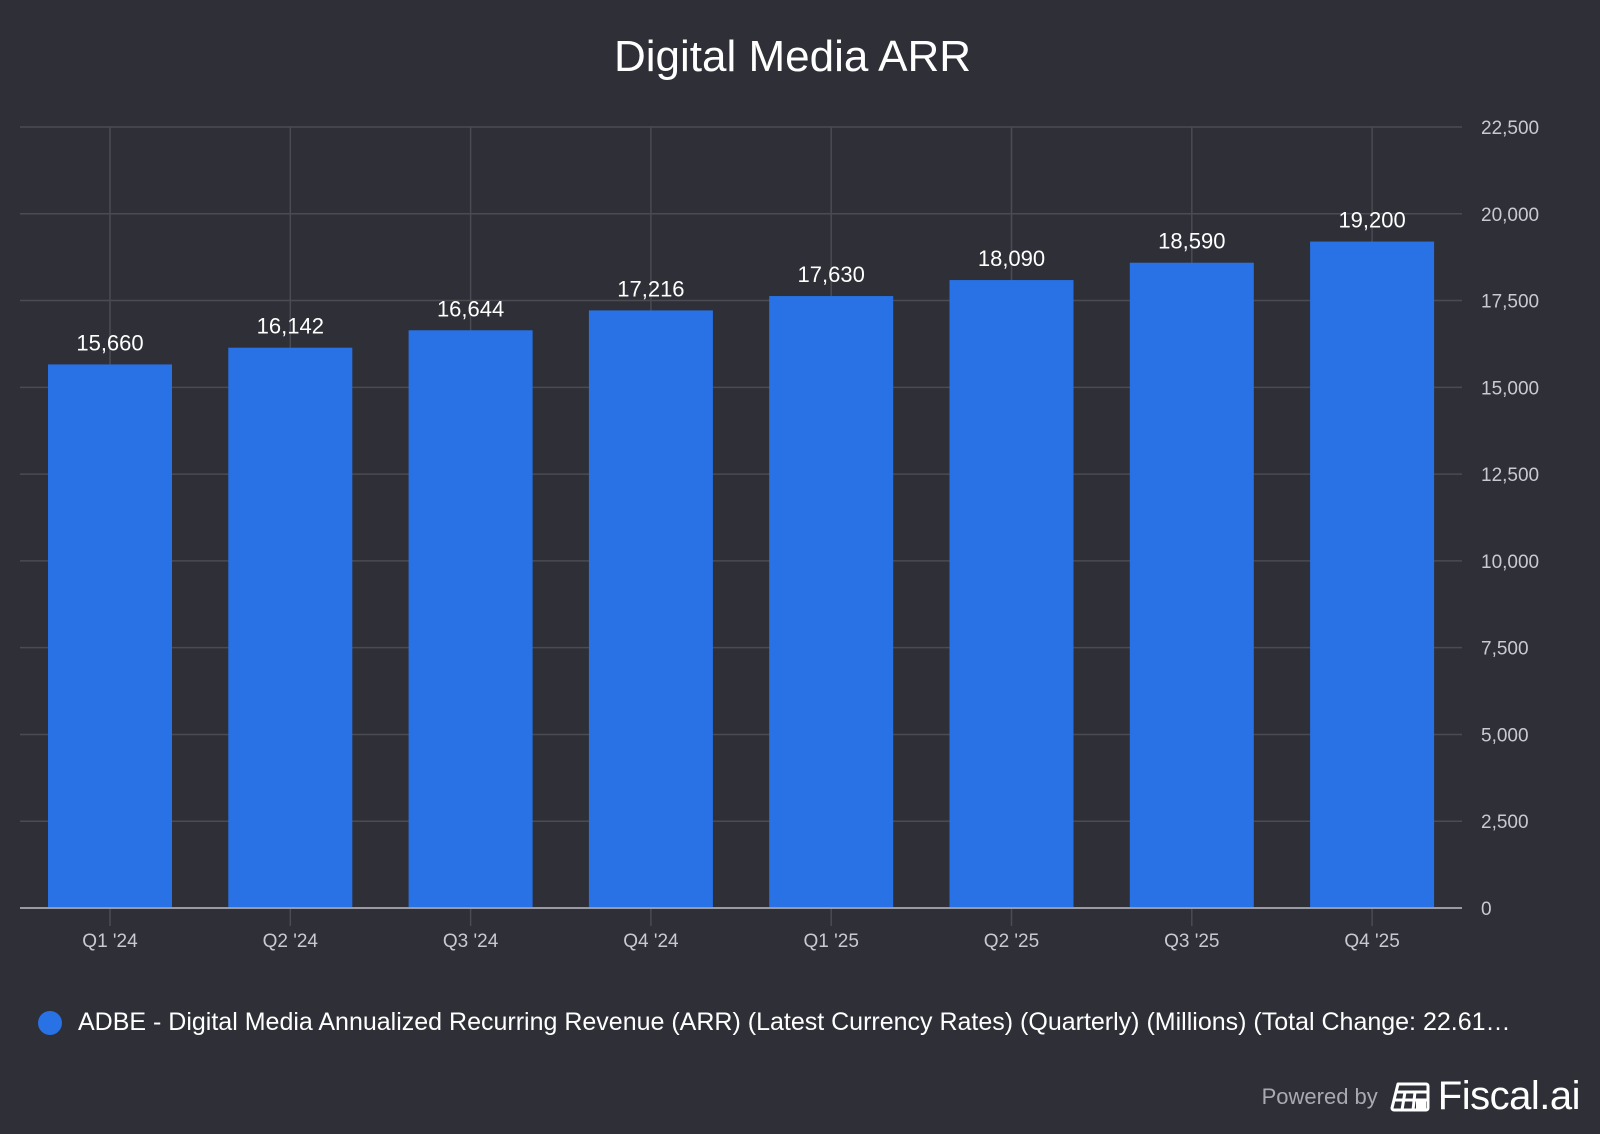 The width and height of the screenshot is (1600, 1134). What do you see at coordinates (50, 1022) in the screenshot?
I see `legend-marker-icon` at bounding box center [50, 1022].